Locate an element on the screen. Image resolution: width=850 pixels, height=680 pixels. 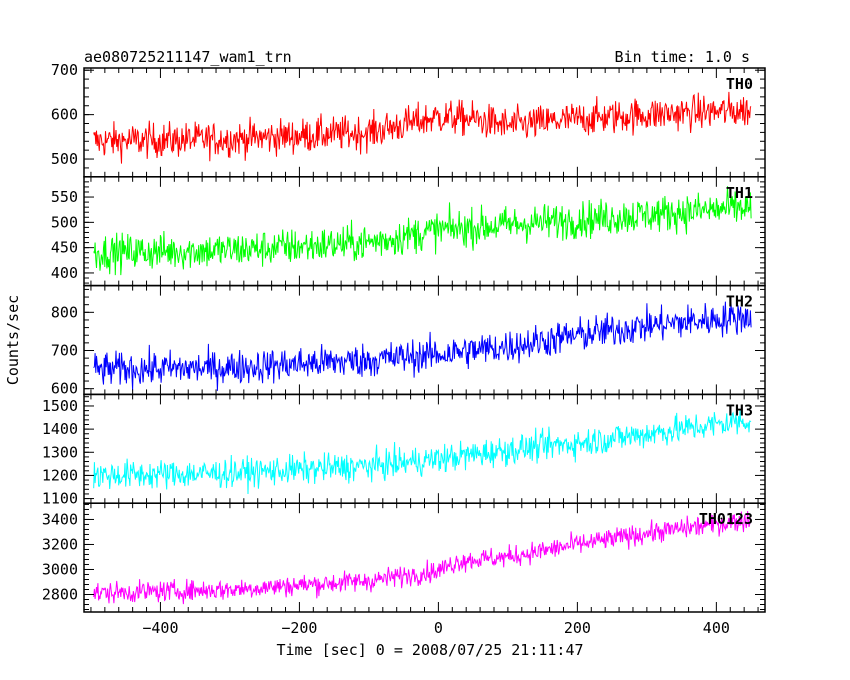
series-line-th2 is located at coordinates (422, 346).